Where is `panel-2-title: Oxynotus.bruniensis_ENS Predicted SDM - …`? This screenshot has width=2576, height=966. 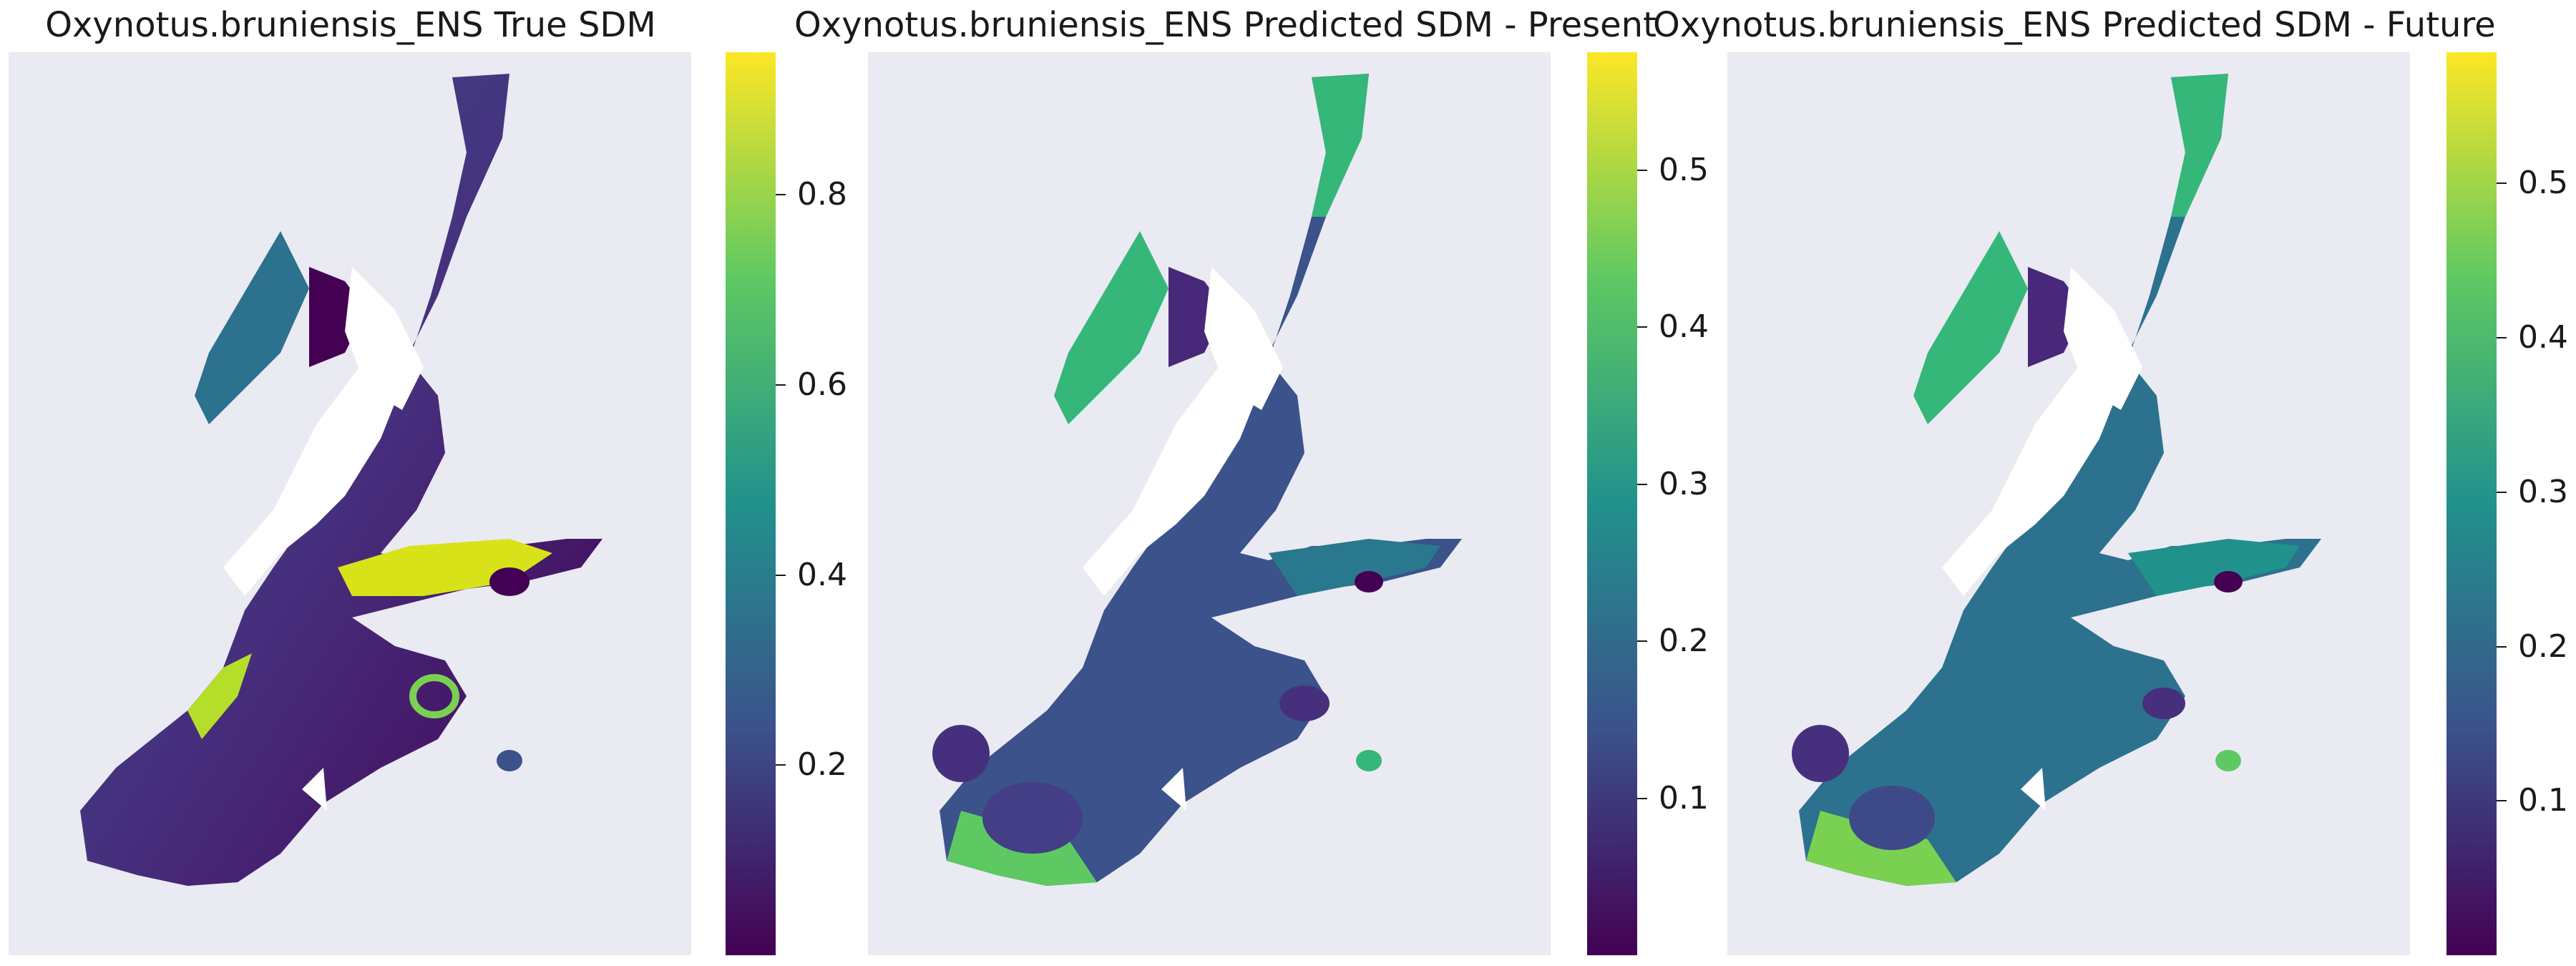 panel-2-title: Oxynotus.bruniensis_ENS Predicted SDM - … is located at coordinates (1225, 25).